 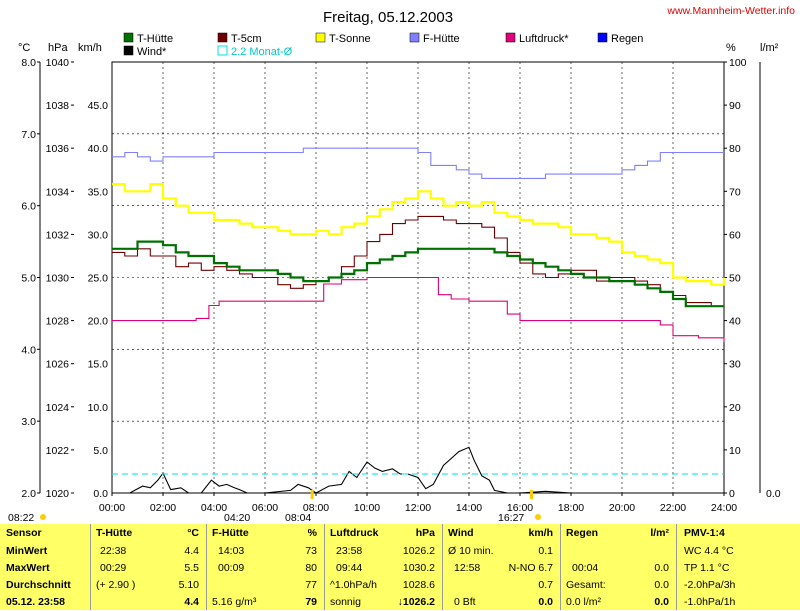 I want to click on maxwert-label: MaxWert, so click(x=28, y=568).